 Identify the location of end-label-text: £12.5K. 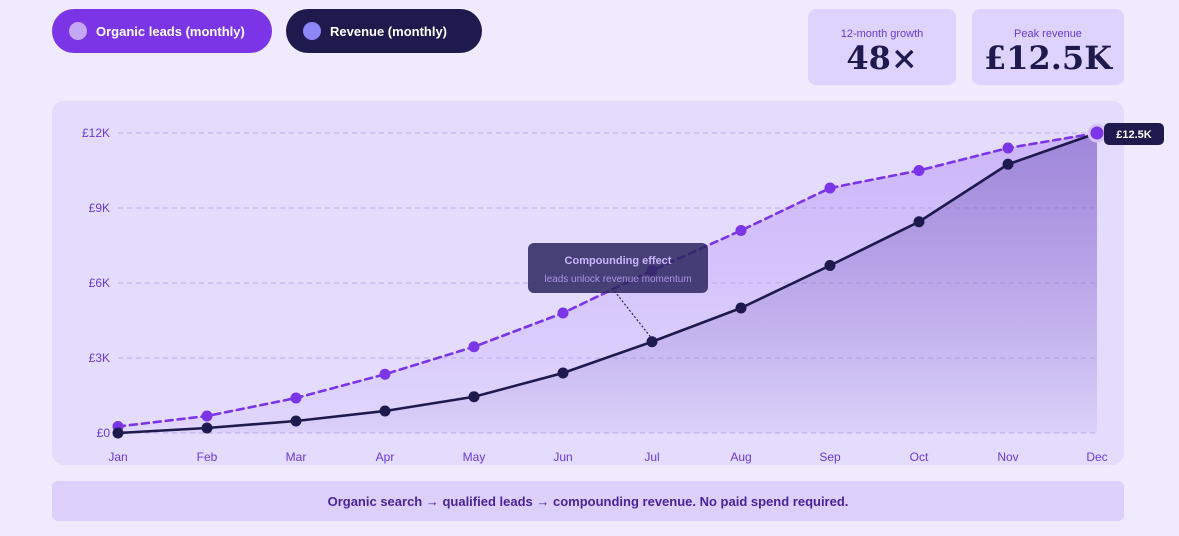
(1134, 135).